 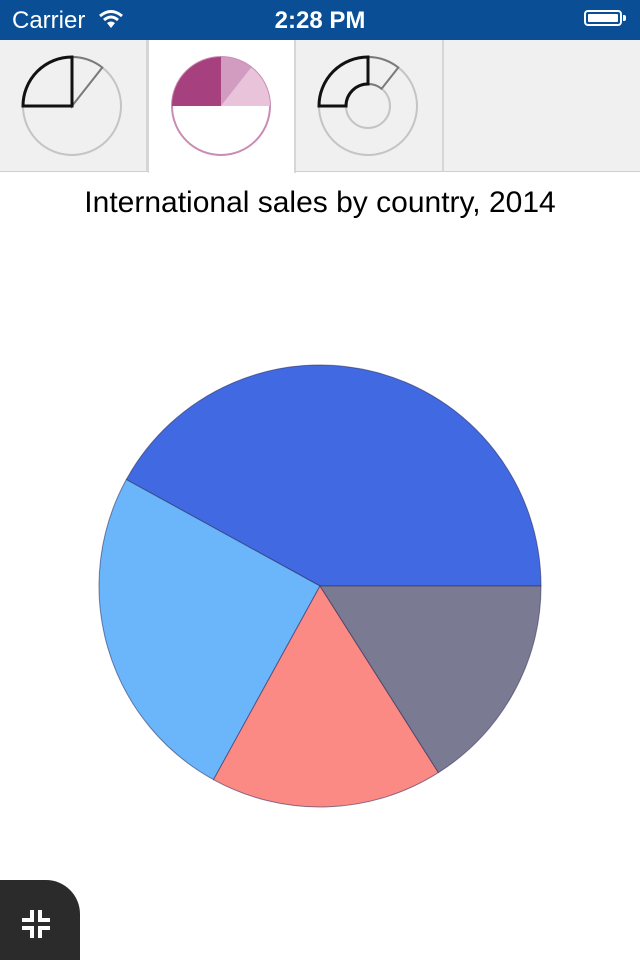 What do you see at coordinates (111, 21) in the screenshot?
I see `wifi-icon` at bounding box center [111, 21].